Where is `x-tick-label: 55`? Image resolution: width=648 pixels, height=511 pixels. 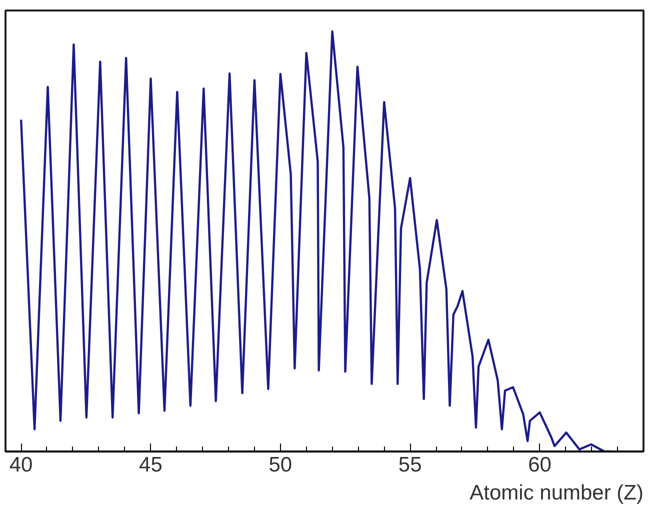 x-tick-label: 55 is located at coordinates (410, 465).